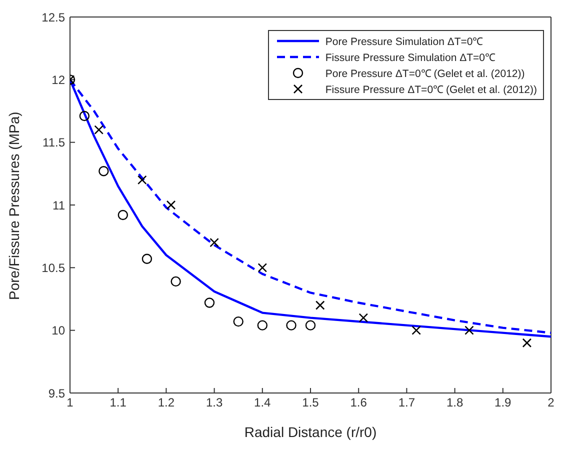 This screenshot has width=566, height=455. Describe the element at coordinates (263, 403) in the screenshot. I see `x-tick-label: 1.4` at that location.